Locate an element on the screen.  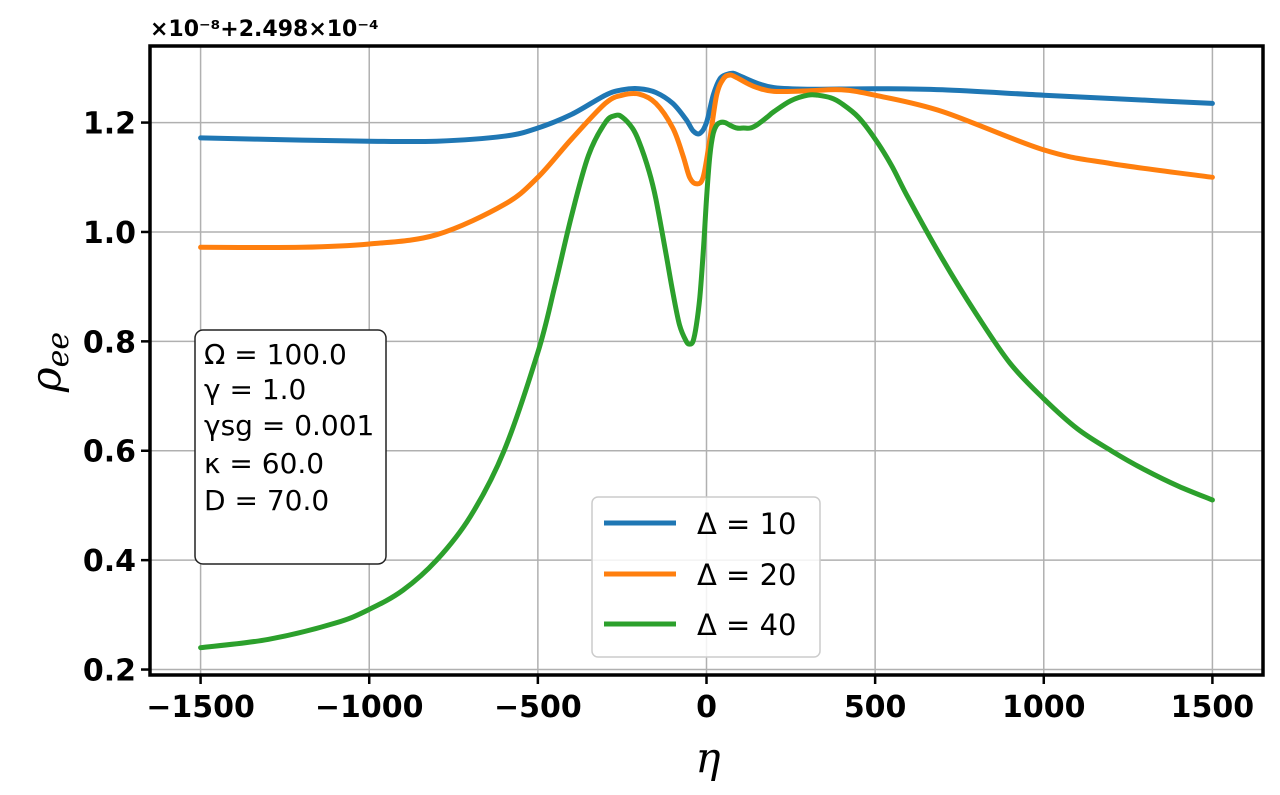
parameter-box-frame is located at coordinates (290, 447).